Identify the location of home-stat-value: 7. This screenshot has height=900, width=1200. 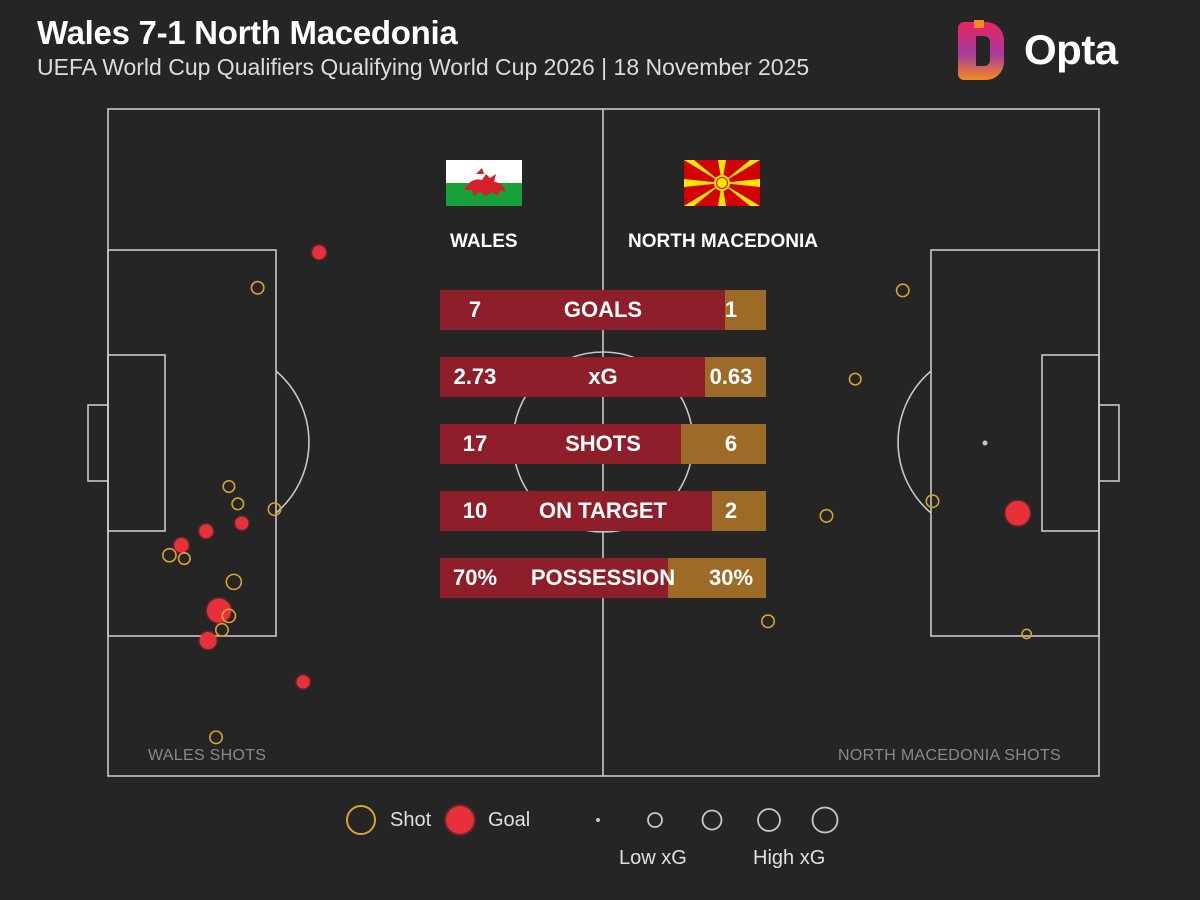
(475, 309).